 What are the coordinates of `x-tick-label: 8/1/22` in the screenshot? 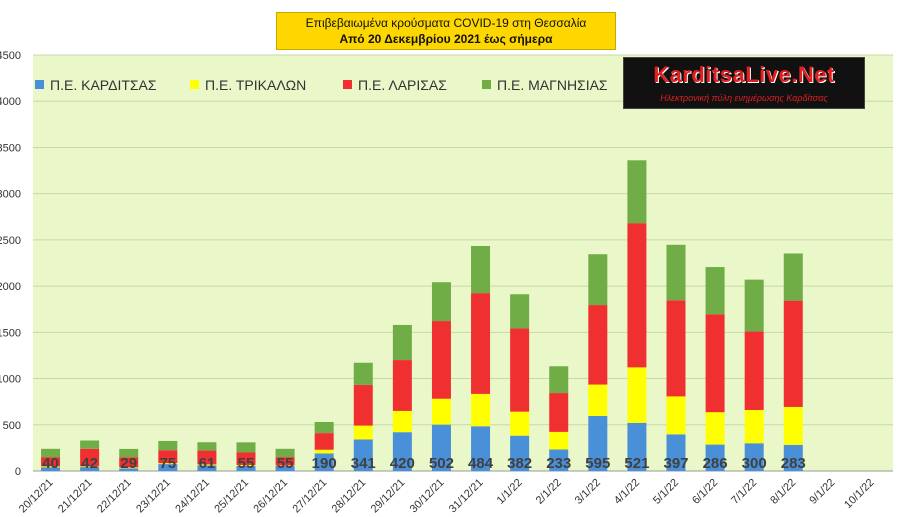 It's located at (783, 492).